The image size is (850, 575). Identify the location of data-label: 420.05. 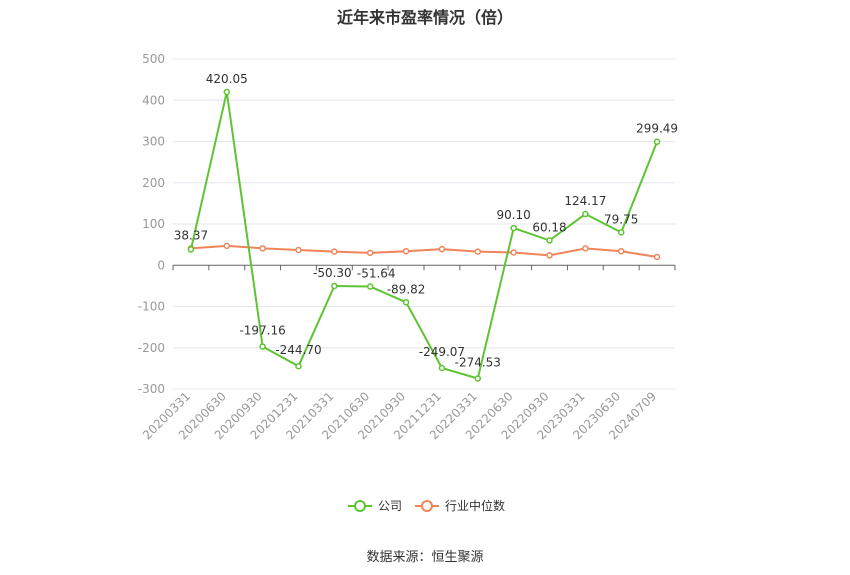
(227, 79).